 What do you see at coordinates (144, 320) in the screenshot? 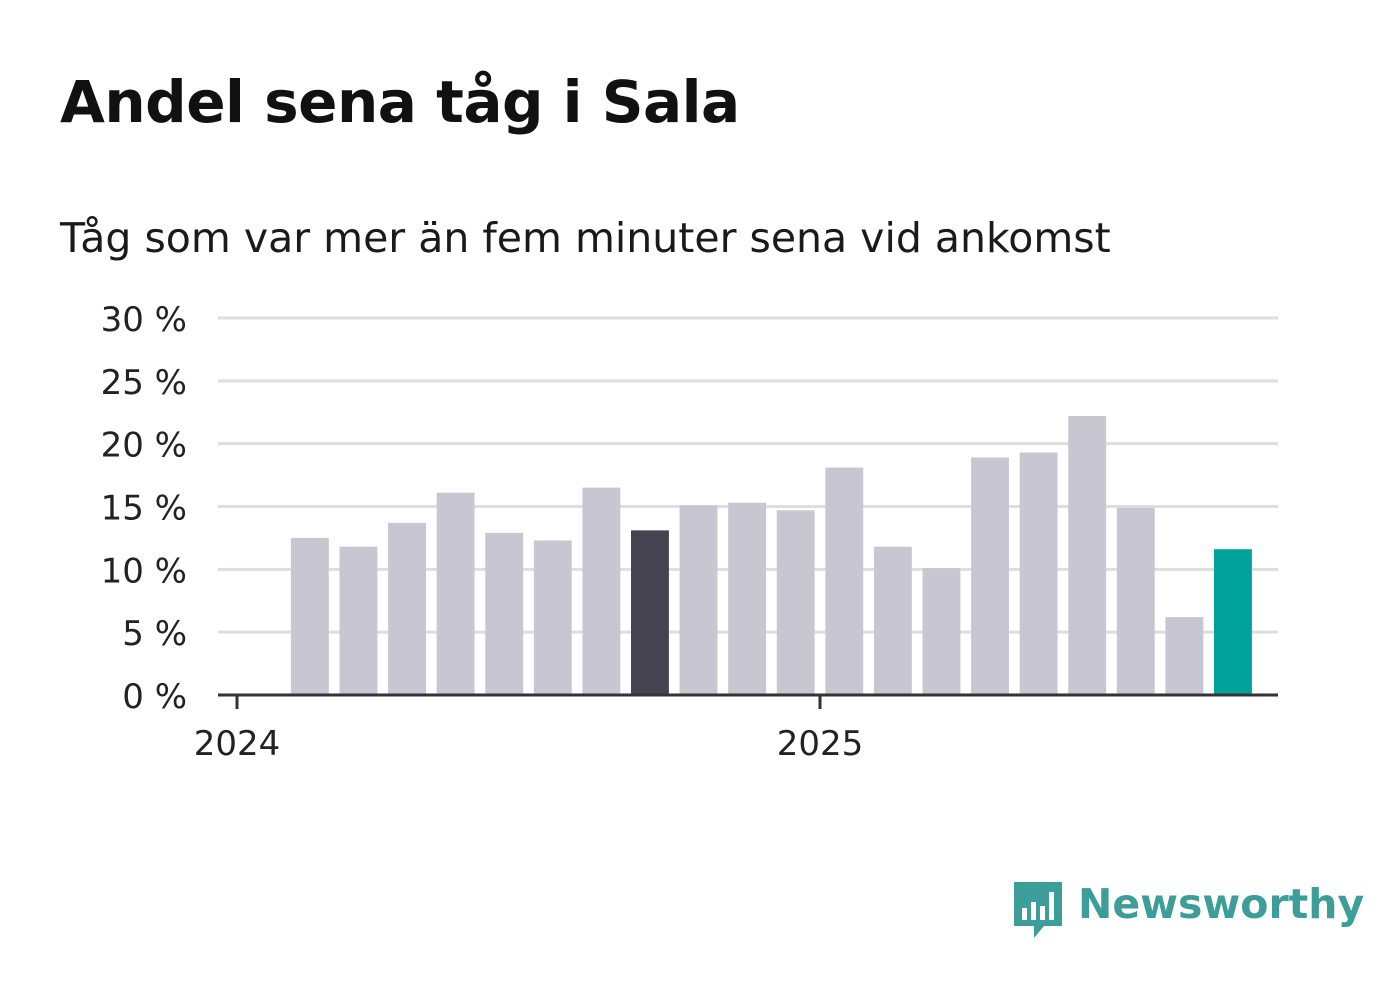
I see `y-tick-label: 30 %` at bounding box center [144, 320].